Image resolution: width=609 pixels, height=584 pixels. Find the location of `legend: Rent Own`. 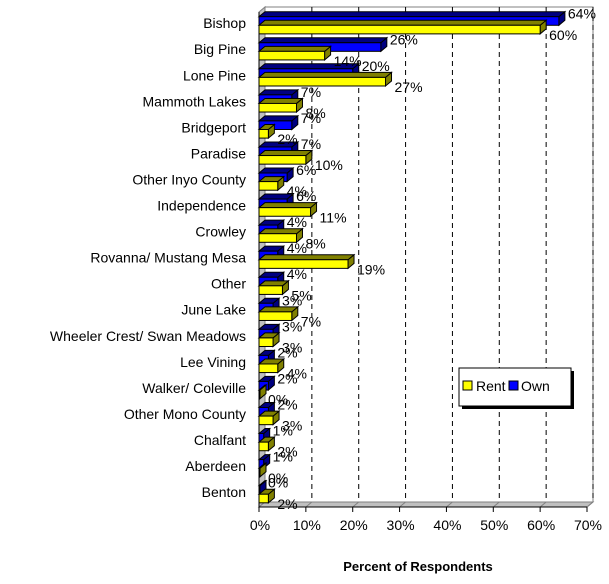

legend: Rent Own is located at coordinates (516, 388).